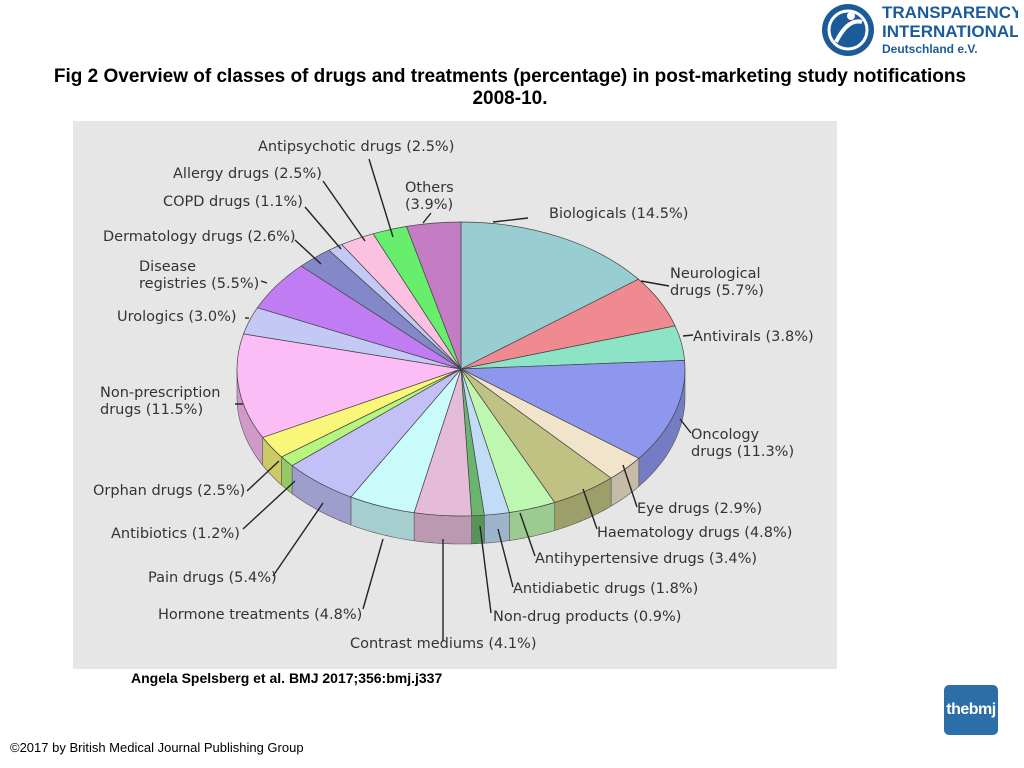 The width and height of the screenshot is (1024, 768). Describe the element at coordinates (356, 147) in the screenshot. I see `slice-label-20: Antipsychotic drugs (2.5%)` at that location.